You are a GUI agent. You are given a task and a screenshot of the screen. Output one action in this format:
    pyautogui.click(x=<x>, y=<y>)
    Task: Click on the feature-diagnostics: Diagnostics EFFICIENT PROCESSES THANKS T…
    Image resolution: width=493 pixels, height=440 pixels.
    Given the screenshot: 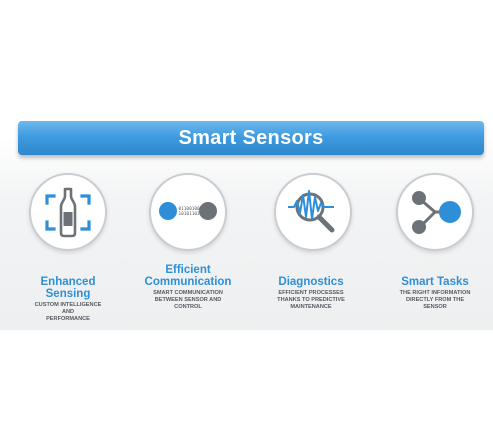 What is the action you would take?
    pyautogui.click(x=311, y=293)
    